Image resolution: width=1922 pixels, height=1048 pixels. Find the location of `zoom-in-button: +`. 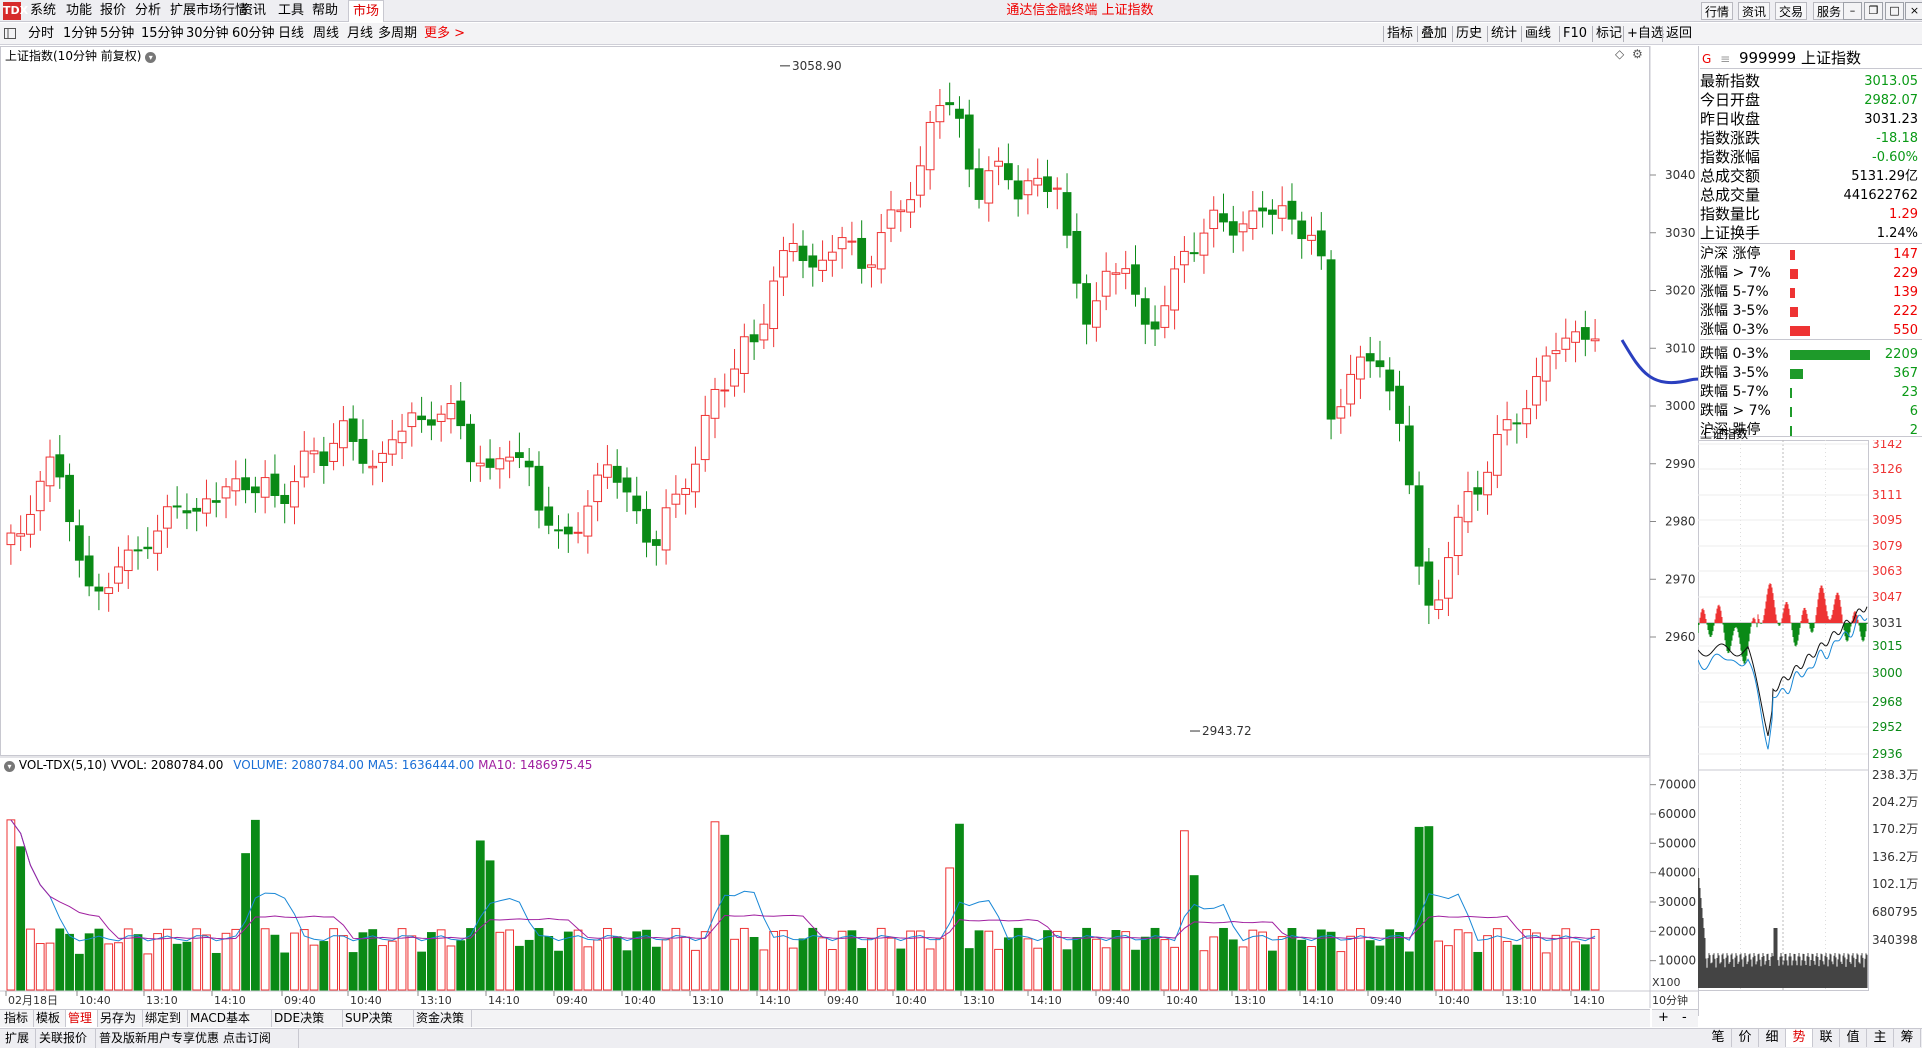

zoom-in-button: + is located at coordinates (1663, 1017).